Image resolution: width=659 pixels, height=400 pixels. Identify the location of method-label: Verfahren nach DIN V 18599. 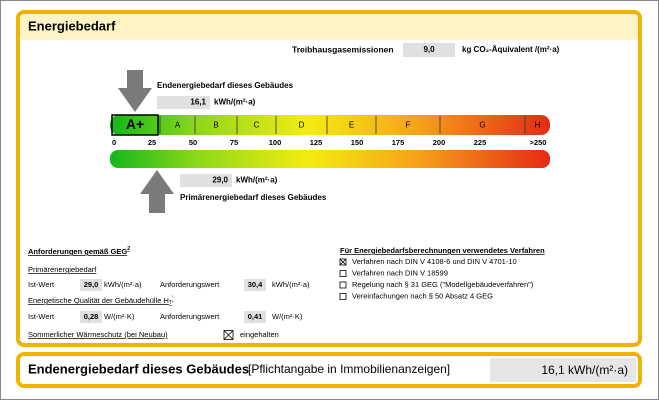
(400, 272).